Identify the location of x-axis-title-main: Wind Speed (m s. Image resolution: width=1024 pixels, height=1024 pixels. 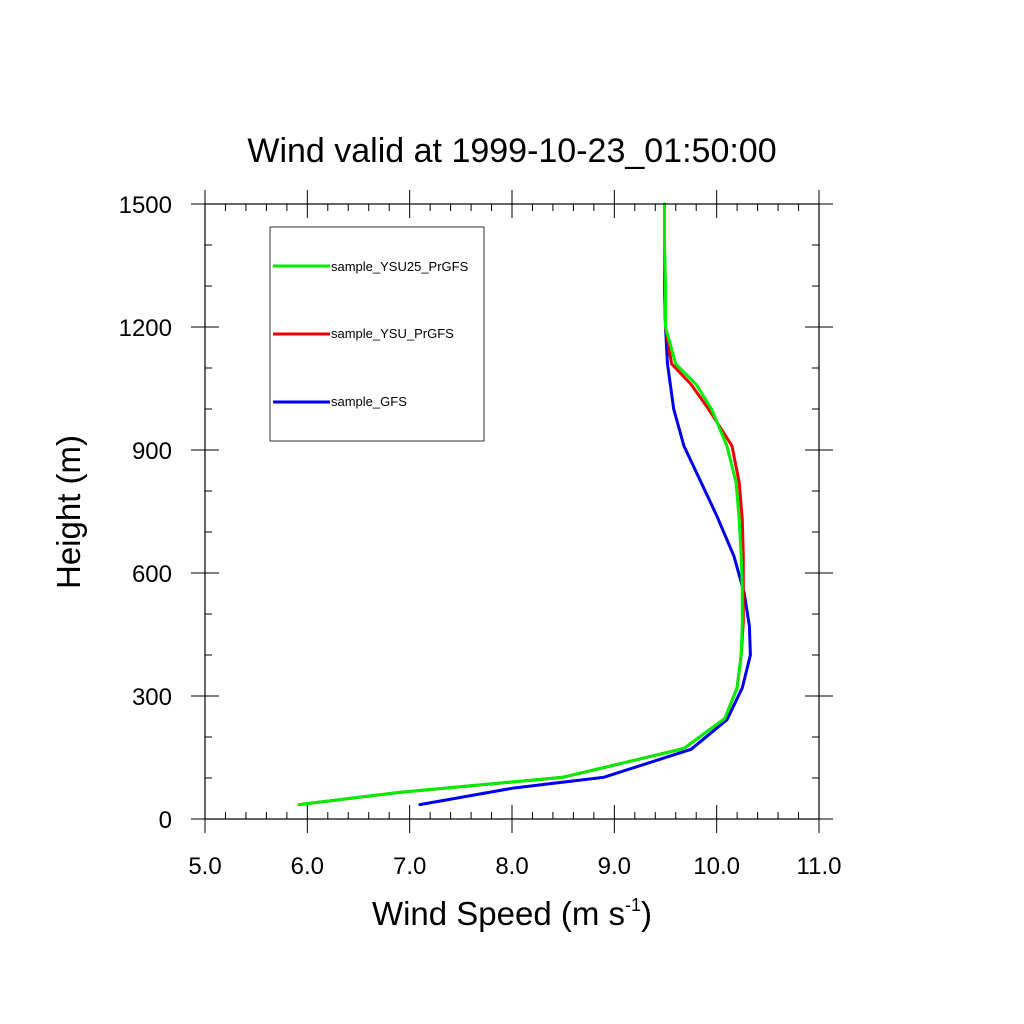
(498, 913).